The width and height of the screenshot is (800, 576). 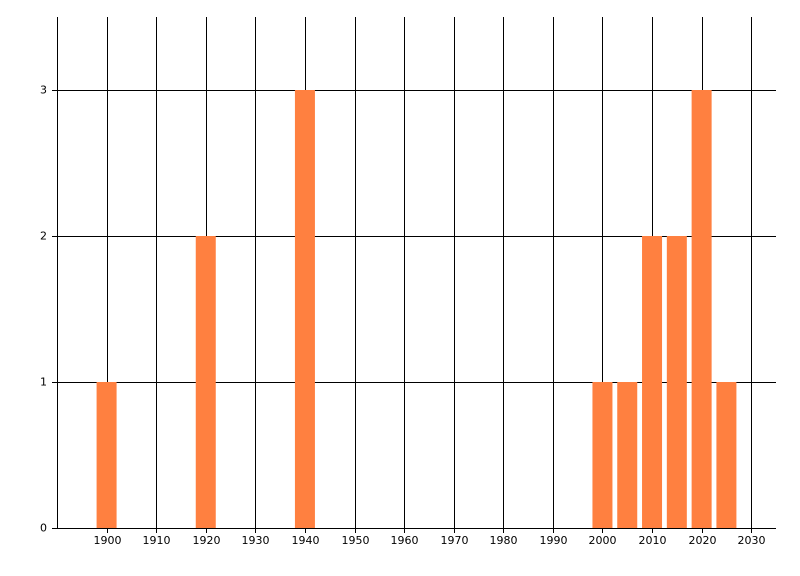 I want to click on x-tick-label: 2000, so click(x=603, y=540).